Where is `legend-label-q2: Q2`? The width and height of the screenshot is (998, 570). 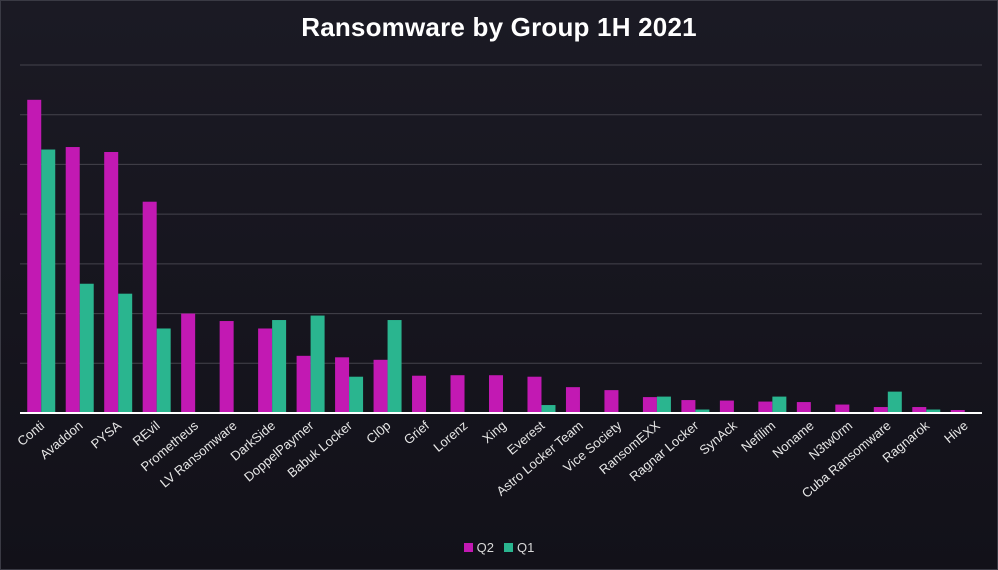
legend-label-q2: Q2 is located at coordinates (485, 547).